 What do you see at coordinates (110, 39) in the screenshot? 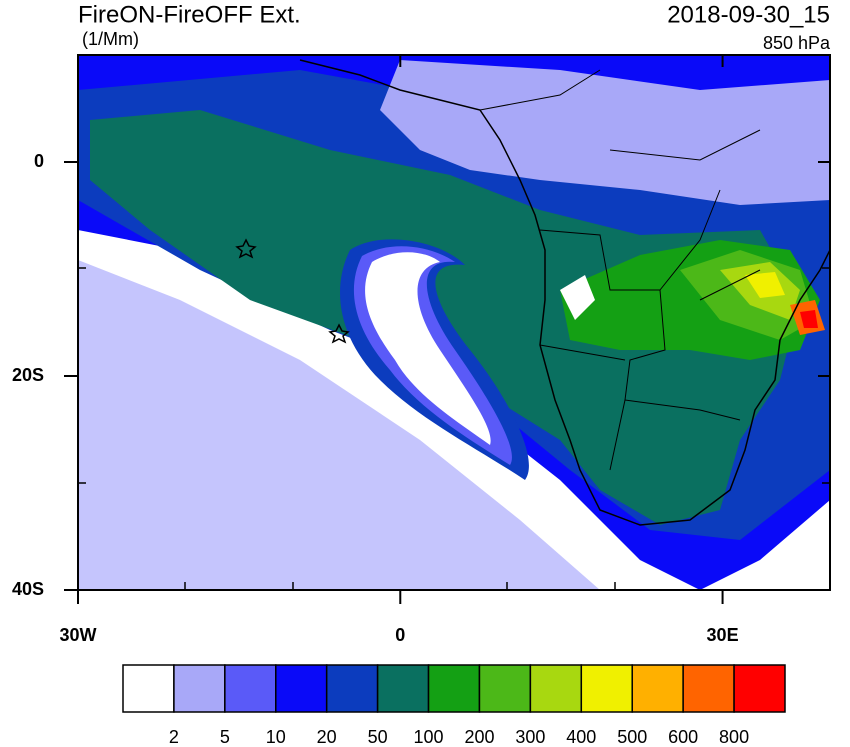
I see `units: (1/Mm)` at bounding box center [110, 39].